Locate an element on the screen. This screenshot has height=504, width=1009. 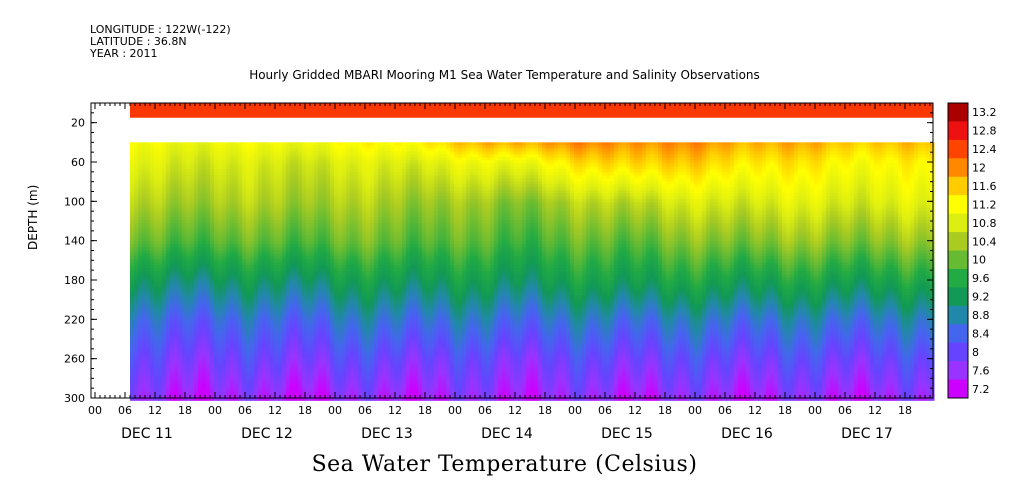
colorbar-tick-label: 8.8 is located at coordinates (981, 315).